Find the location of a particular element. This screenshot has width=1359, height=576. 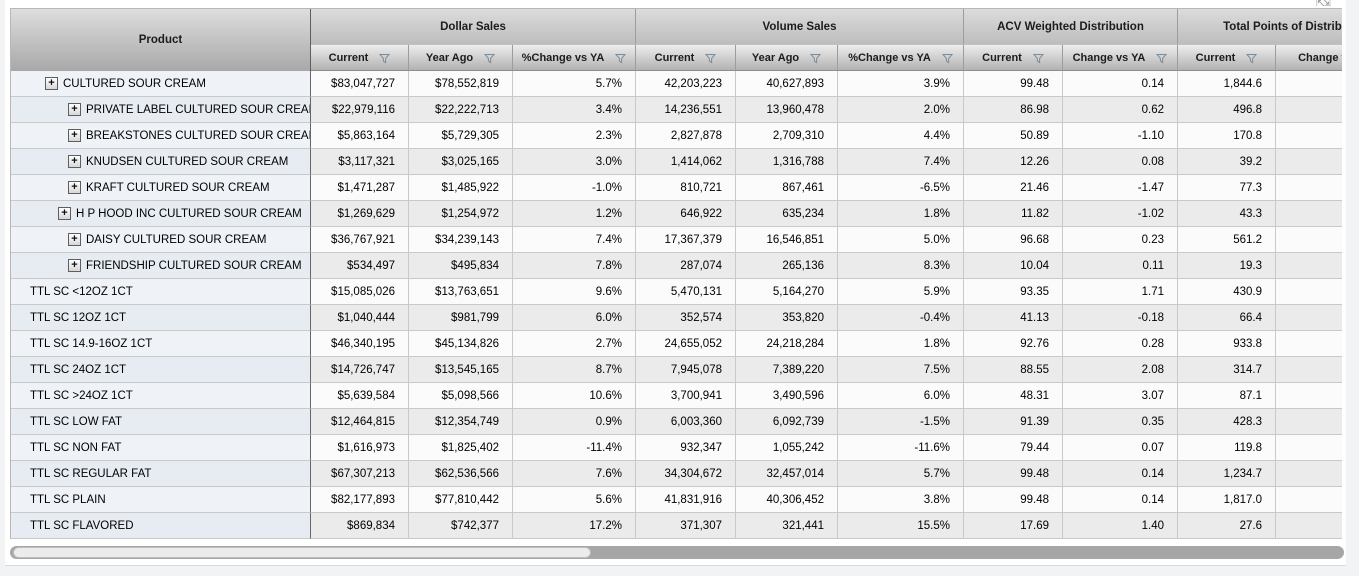

column-header-year-ago-1: Year Ago is located at coordinates (461, 57).